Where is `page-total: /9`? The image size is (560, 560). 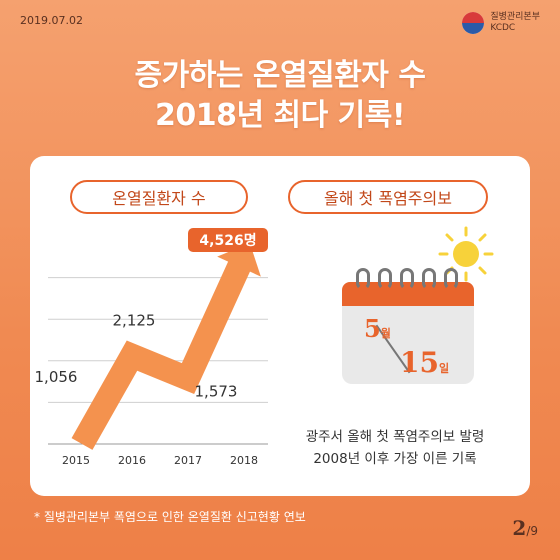 page-total: /9 is located at coordinates (532, 531).